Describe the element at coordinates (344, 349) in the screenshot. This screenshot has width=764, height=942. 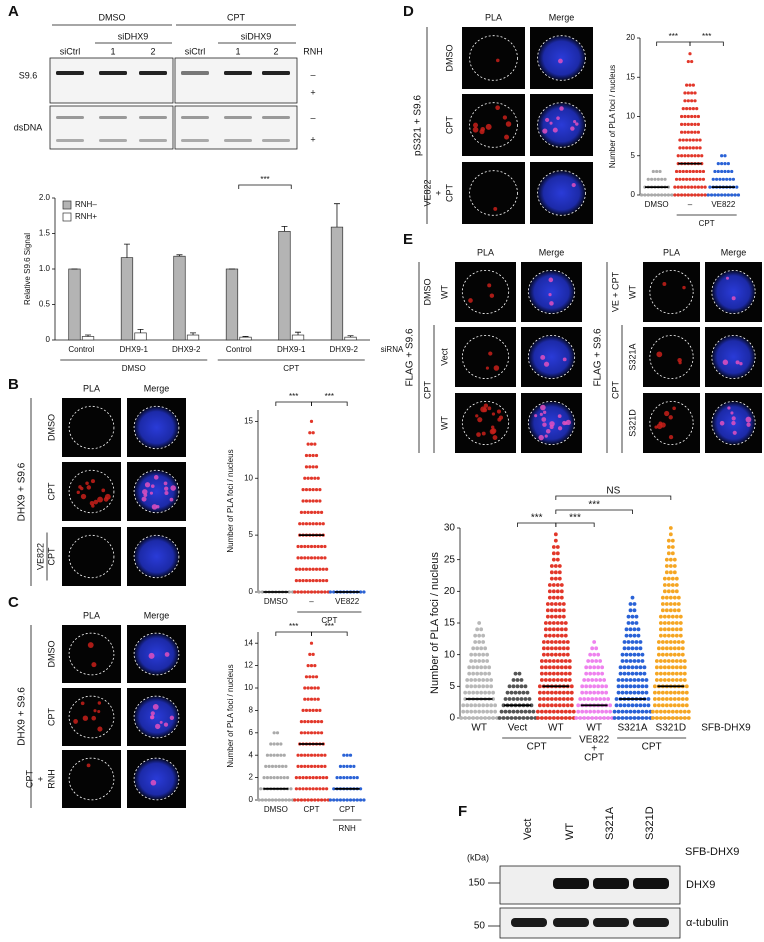
I see `x-tick-label: DHX9-2` at that location.